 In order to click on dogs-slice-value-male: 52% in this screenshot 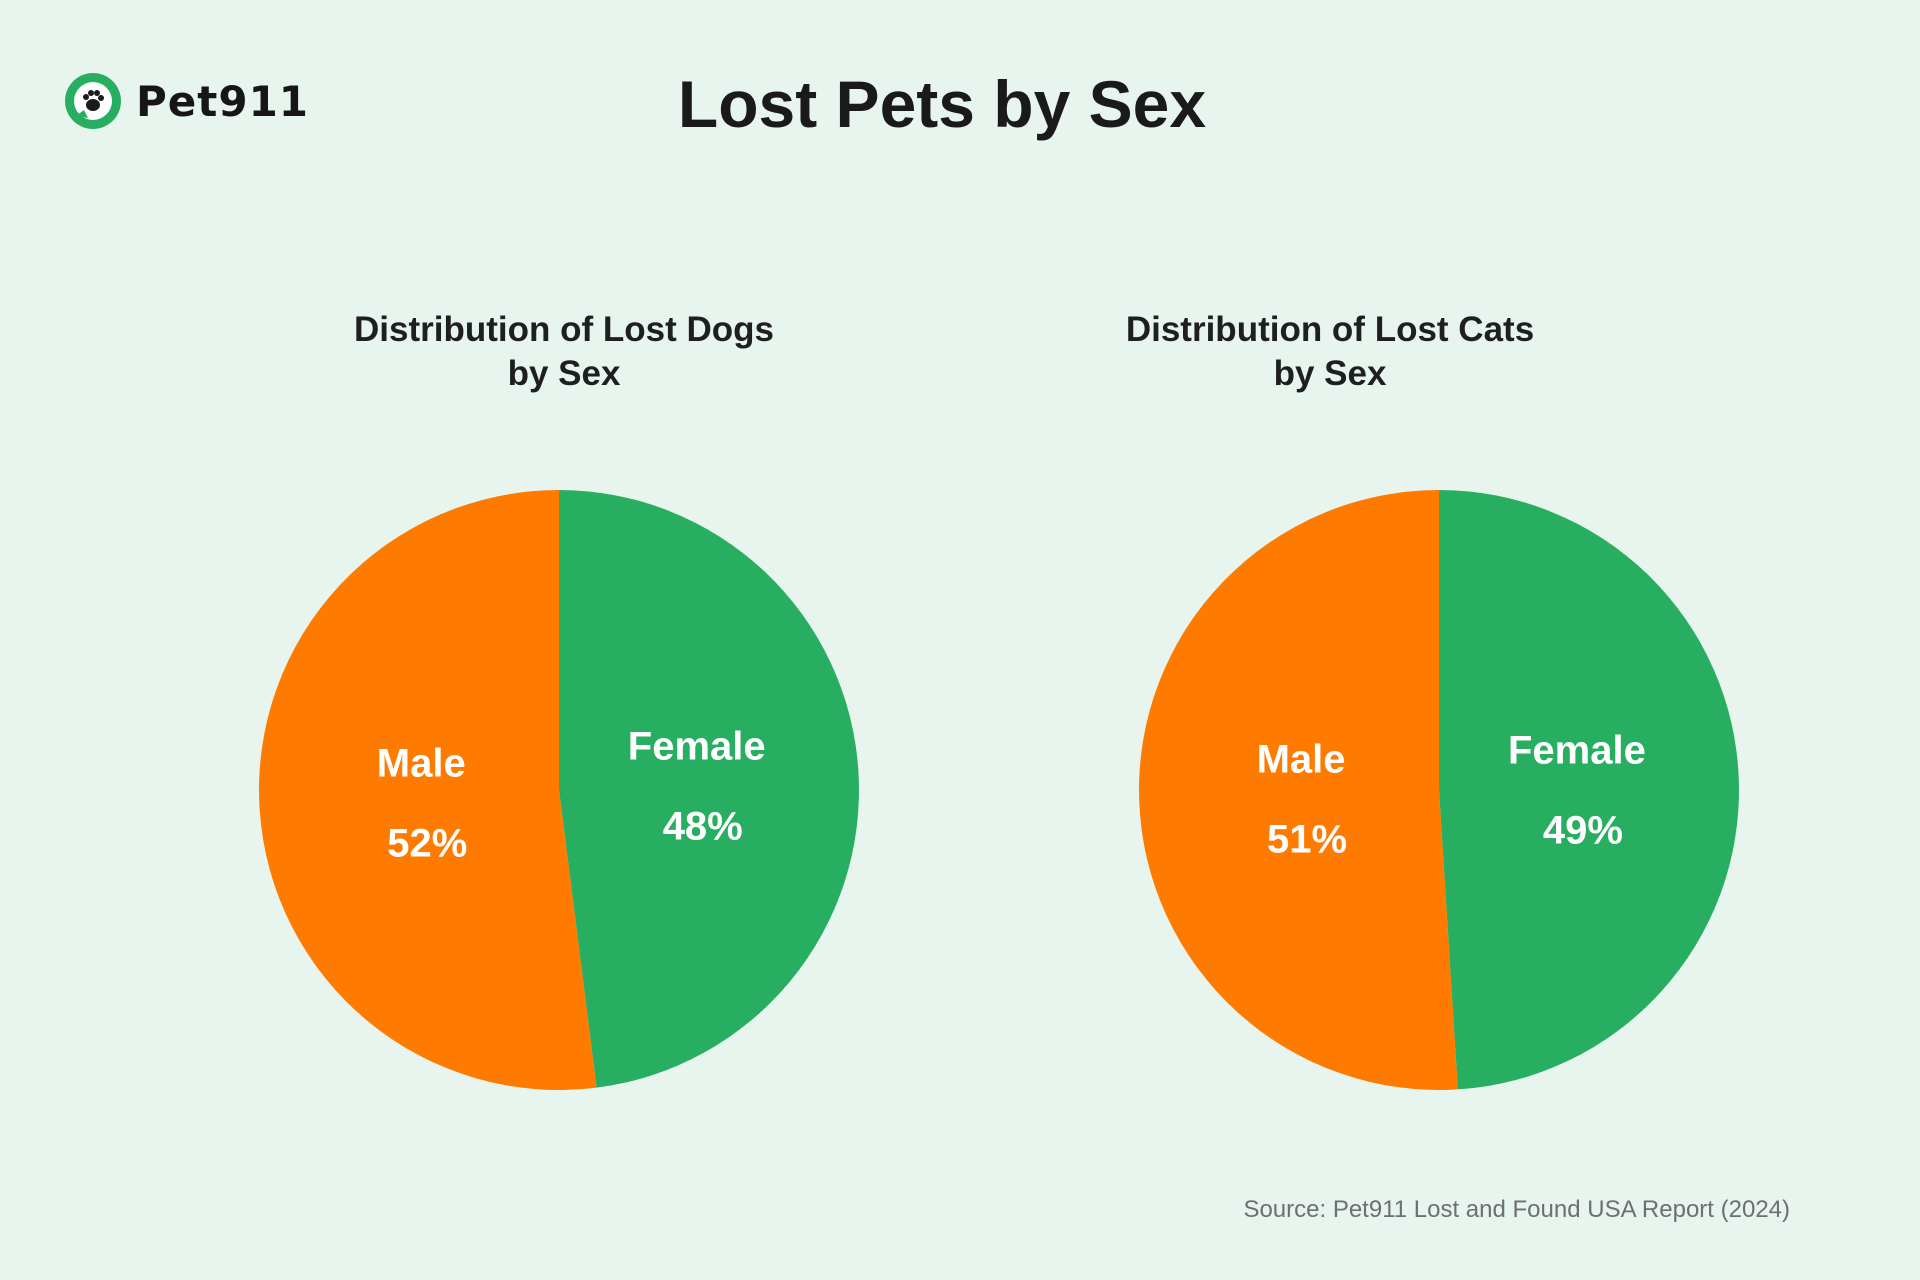, I will do `click(427, 844)`.